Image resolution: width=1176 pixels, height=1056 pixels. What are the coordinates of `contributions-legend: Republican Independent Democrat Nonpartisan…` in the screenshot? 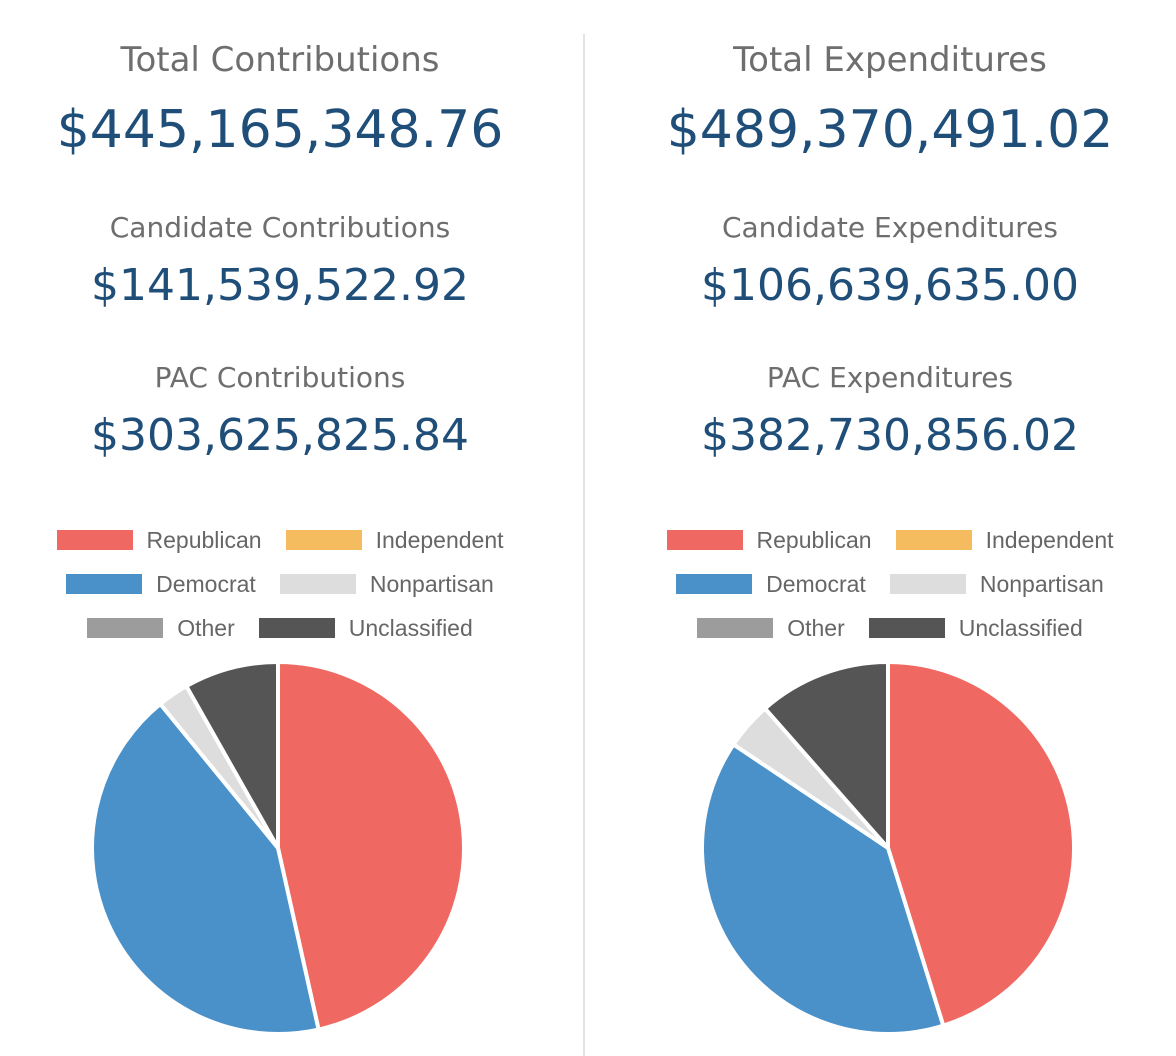 It's located at (280, 584).